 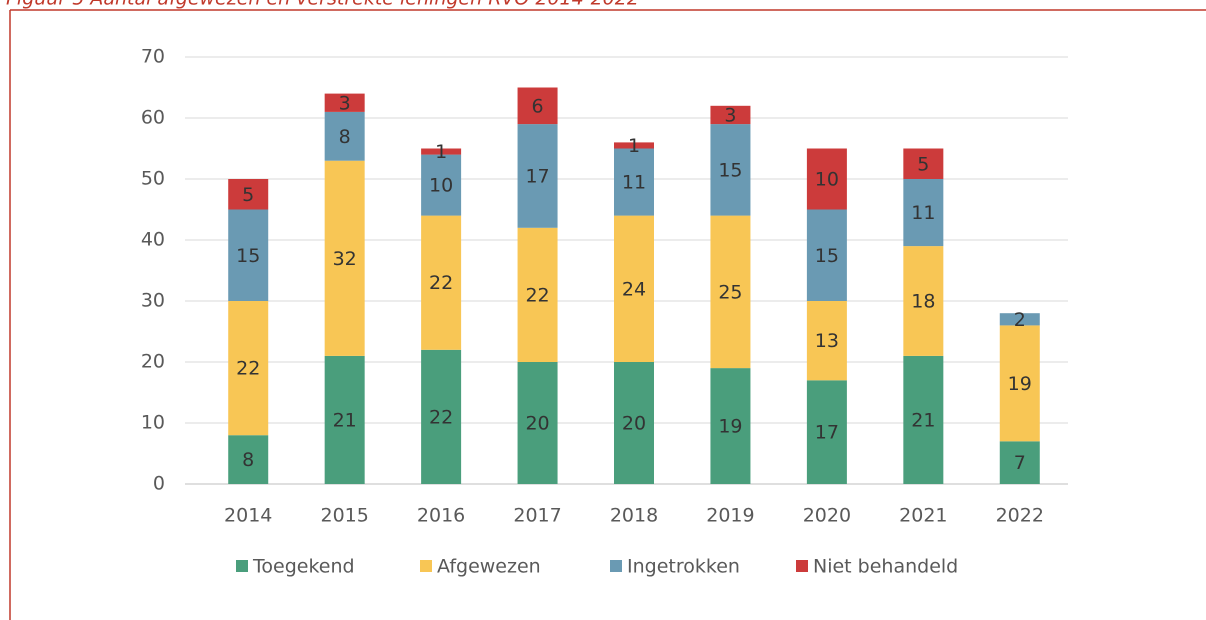 I want to click on legend-label: Niet behandeld, so click(x=885, y=567).